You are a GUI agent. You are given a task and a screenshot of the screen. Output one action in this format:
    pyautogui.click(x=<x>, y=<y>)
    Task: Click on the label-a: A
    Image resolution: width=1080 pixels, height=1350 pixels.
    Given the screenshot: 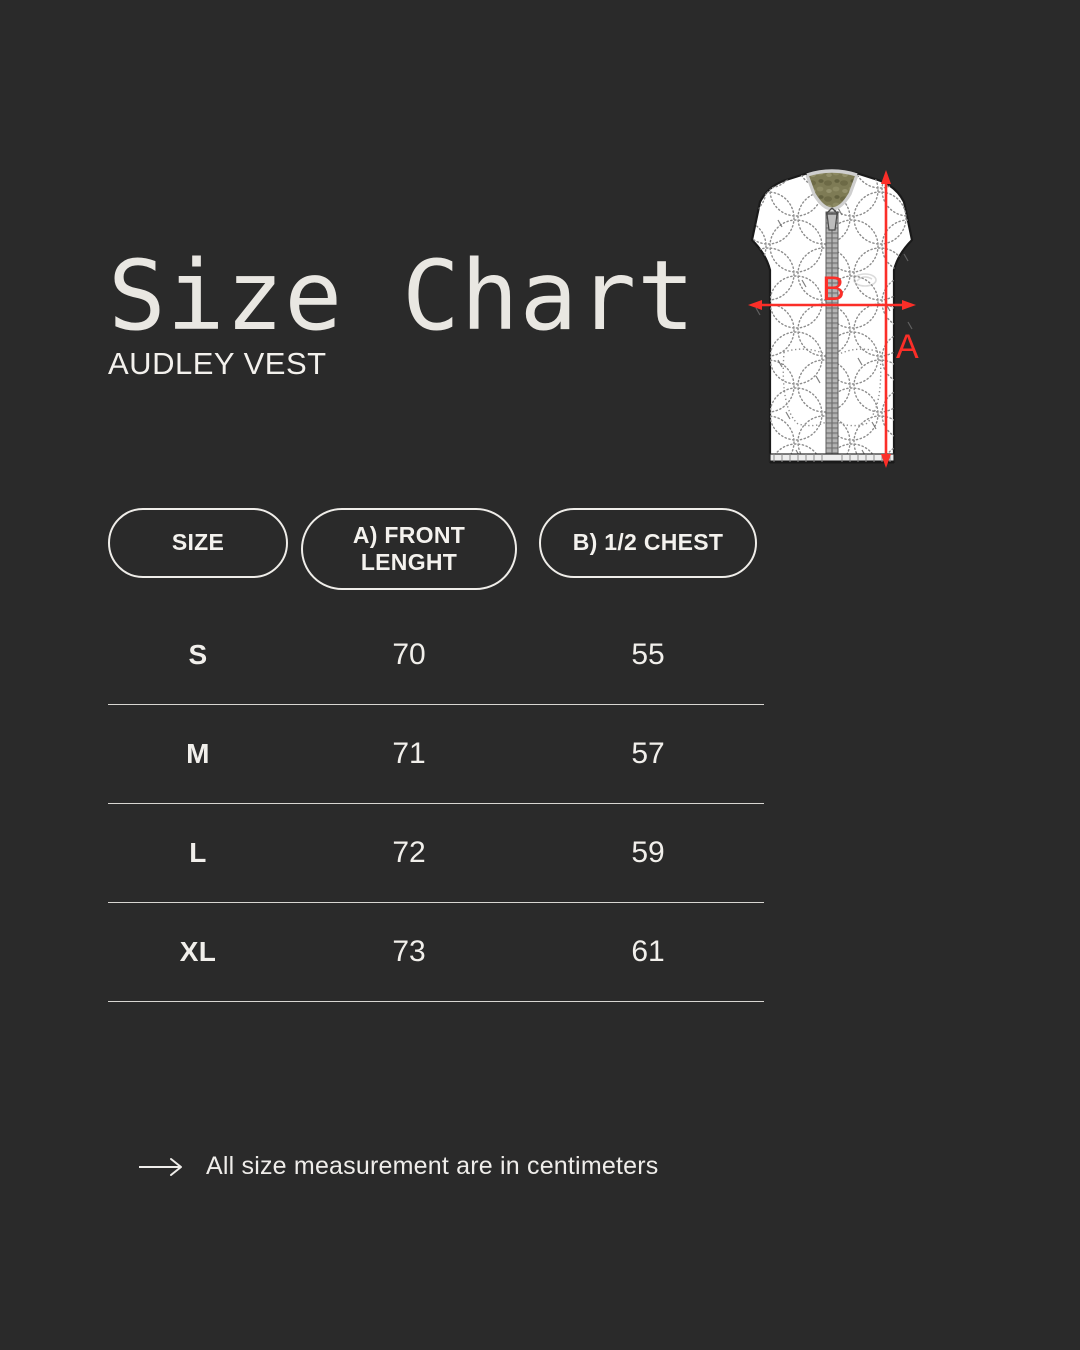 What is the action you would take?
    pyautogui.click(x=907, y=347)
    